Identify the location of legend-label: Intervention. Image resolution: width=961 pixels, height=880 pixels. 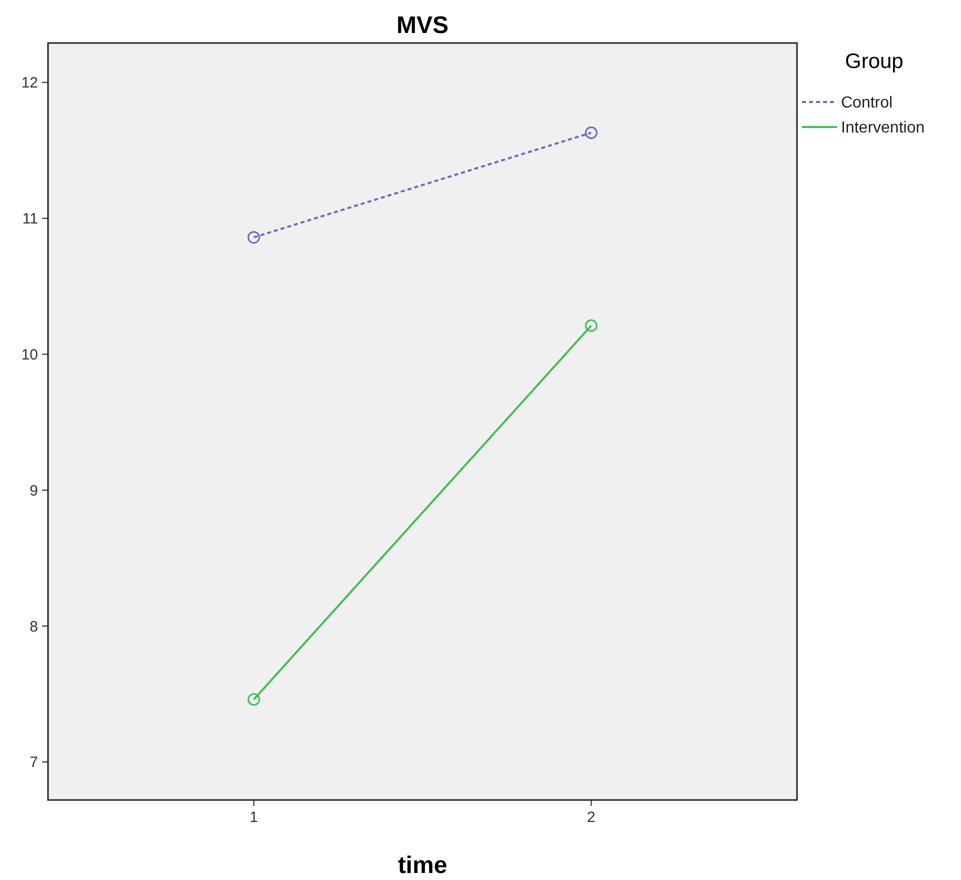
(883, 128).